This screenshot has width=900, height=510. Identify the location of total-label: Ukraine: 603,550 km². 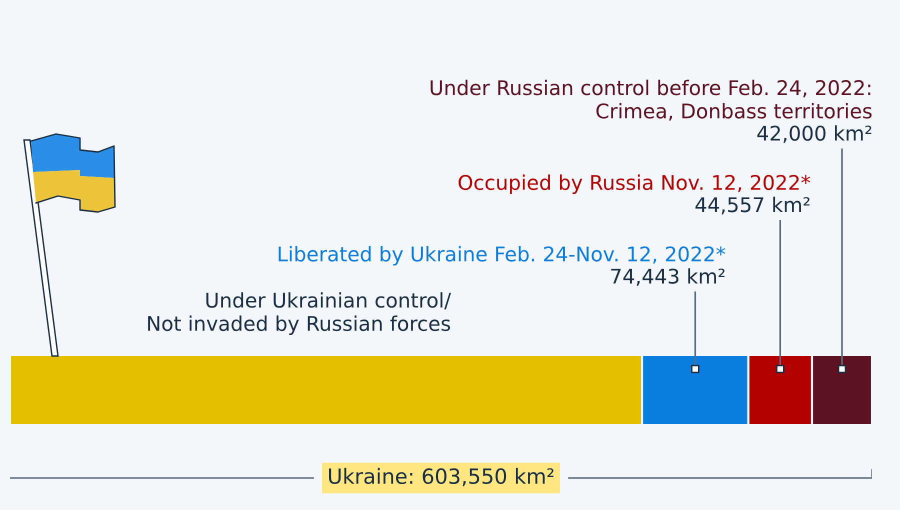
(441, 477).